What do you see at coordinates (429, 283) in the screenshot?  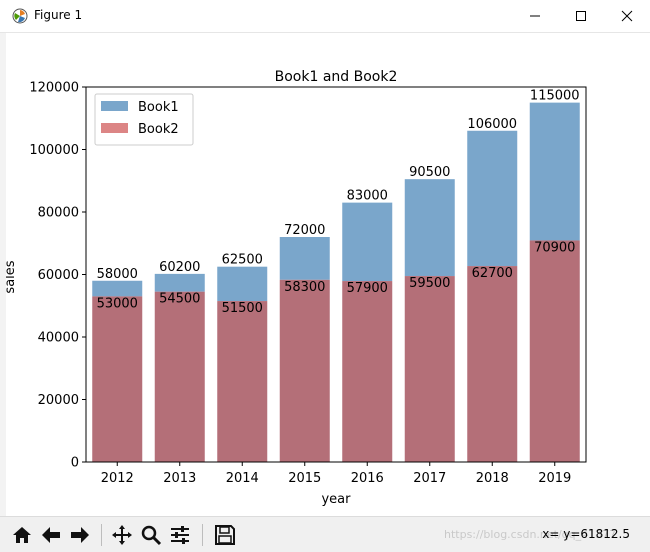 I see `data-label-book2: 59500` at bounding box center [429, 283].